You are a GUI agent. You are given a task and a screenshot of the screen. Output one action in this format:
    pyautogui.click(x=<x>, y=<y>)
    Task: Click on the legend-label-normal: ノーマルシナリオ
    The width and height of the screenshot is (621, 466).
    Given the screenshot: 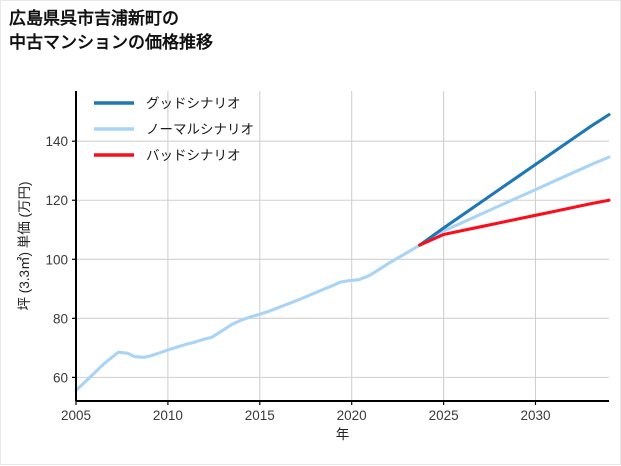 What is the action you would take?
    pyautogui.click(x=200, y=129)
    